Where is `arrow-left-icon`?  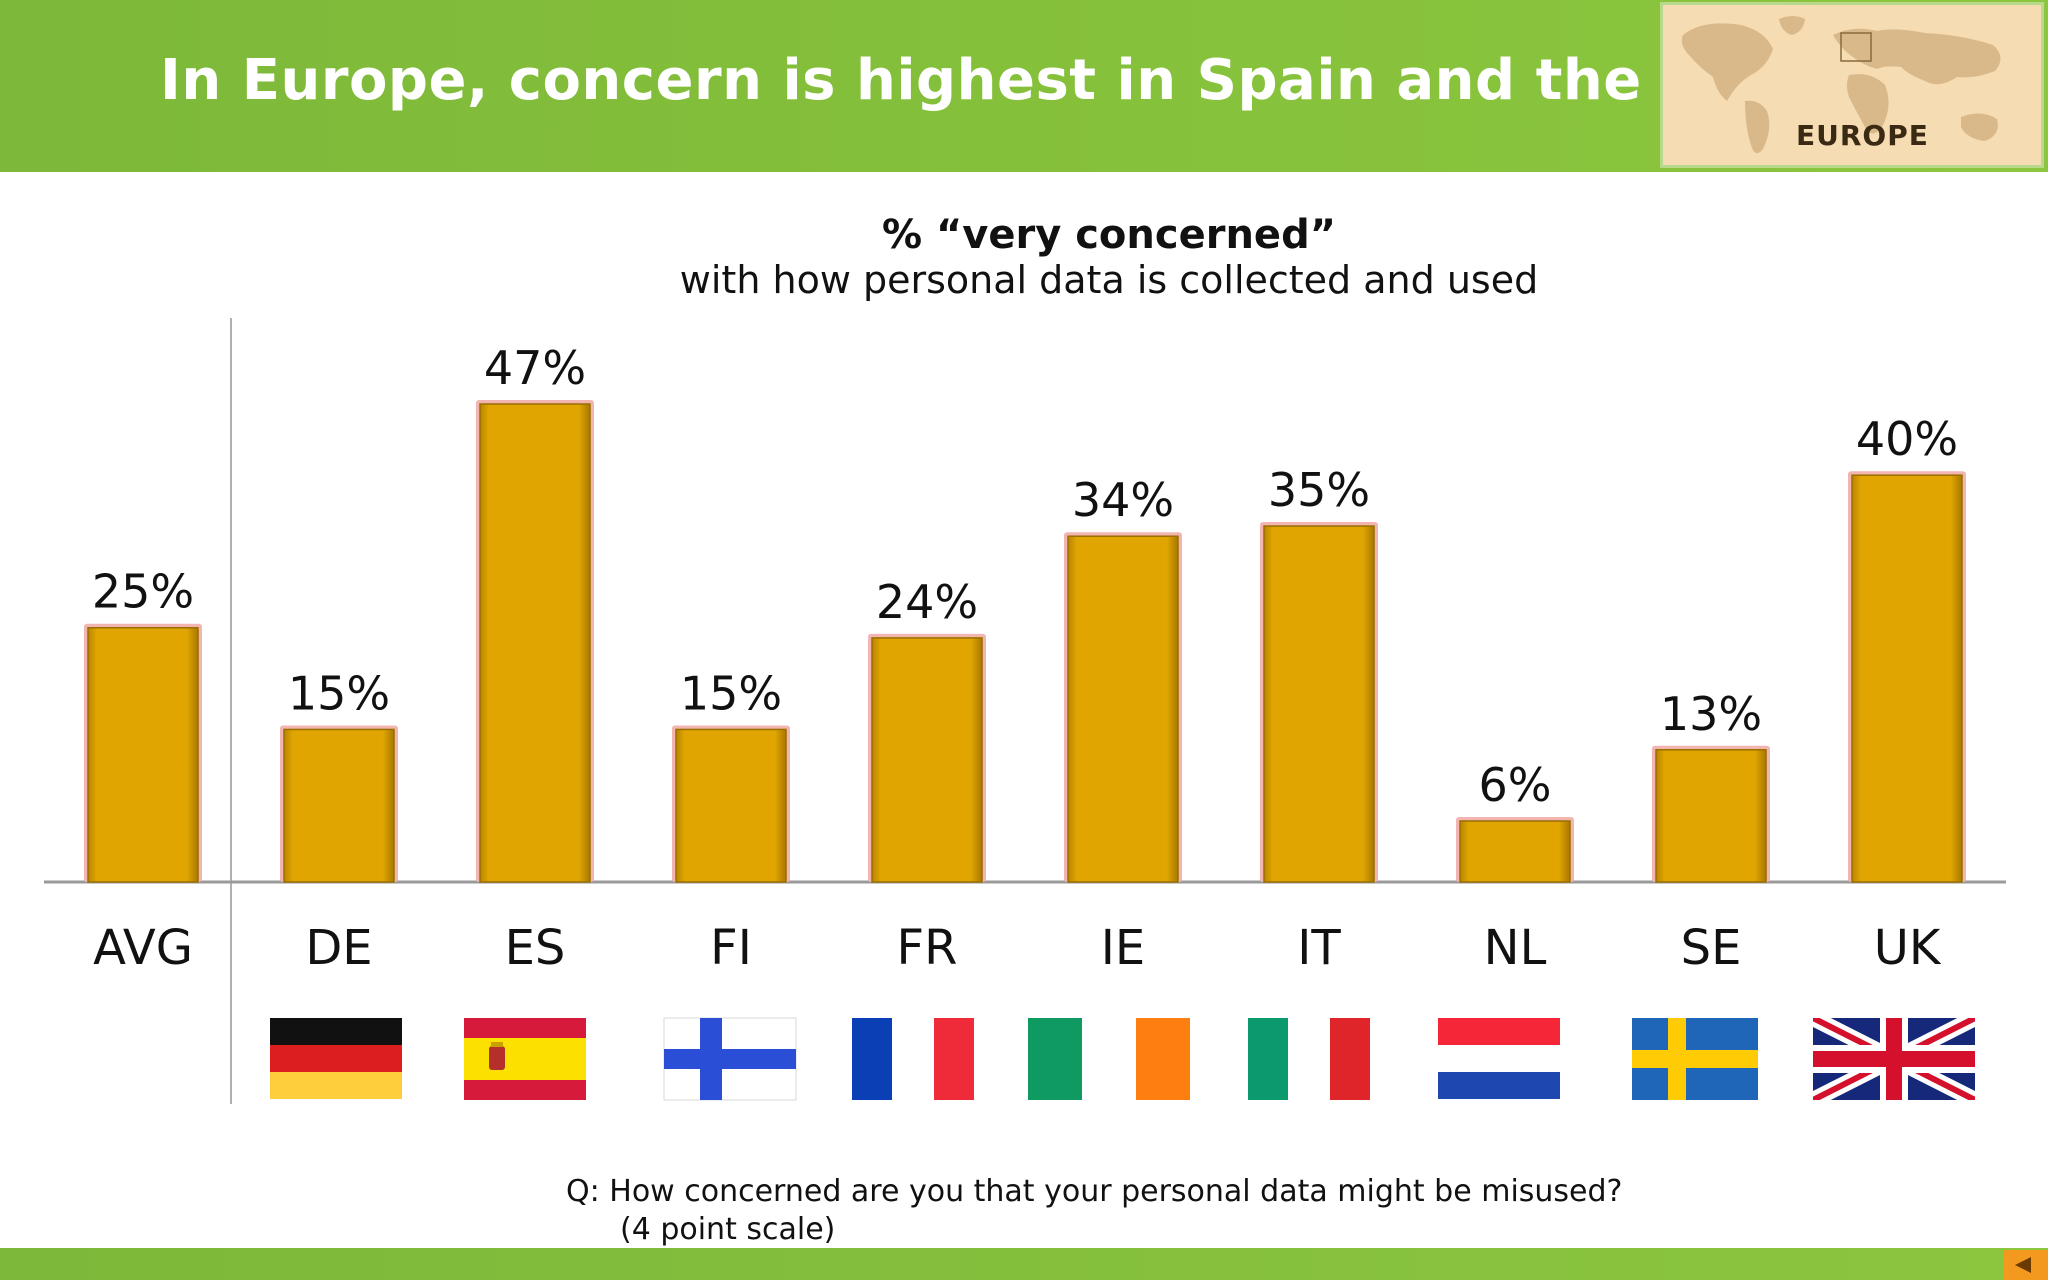
arrow-left-icon is located at coordinates (2023, 1265).